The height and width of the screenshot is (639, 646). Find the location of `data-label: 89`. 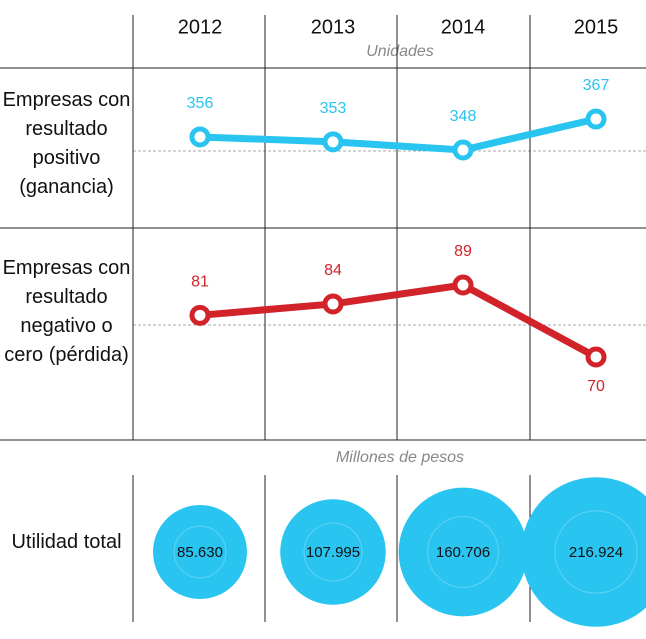

data-label: 89 is located at coordinates (463, 251).